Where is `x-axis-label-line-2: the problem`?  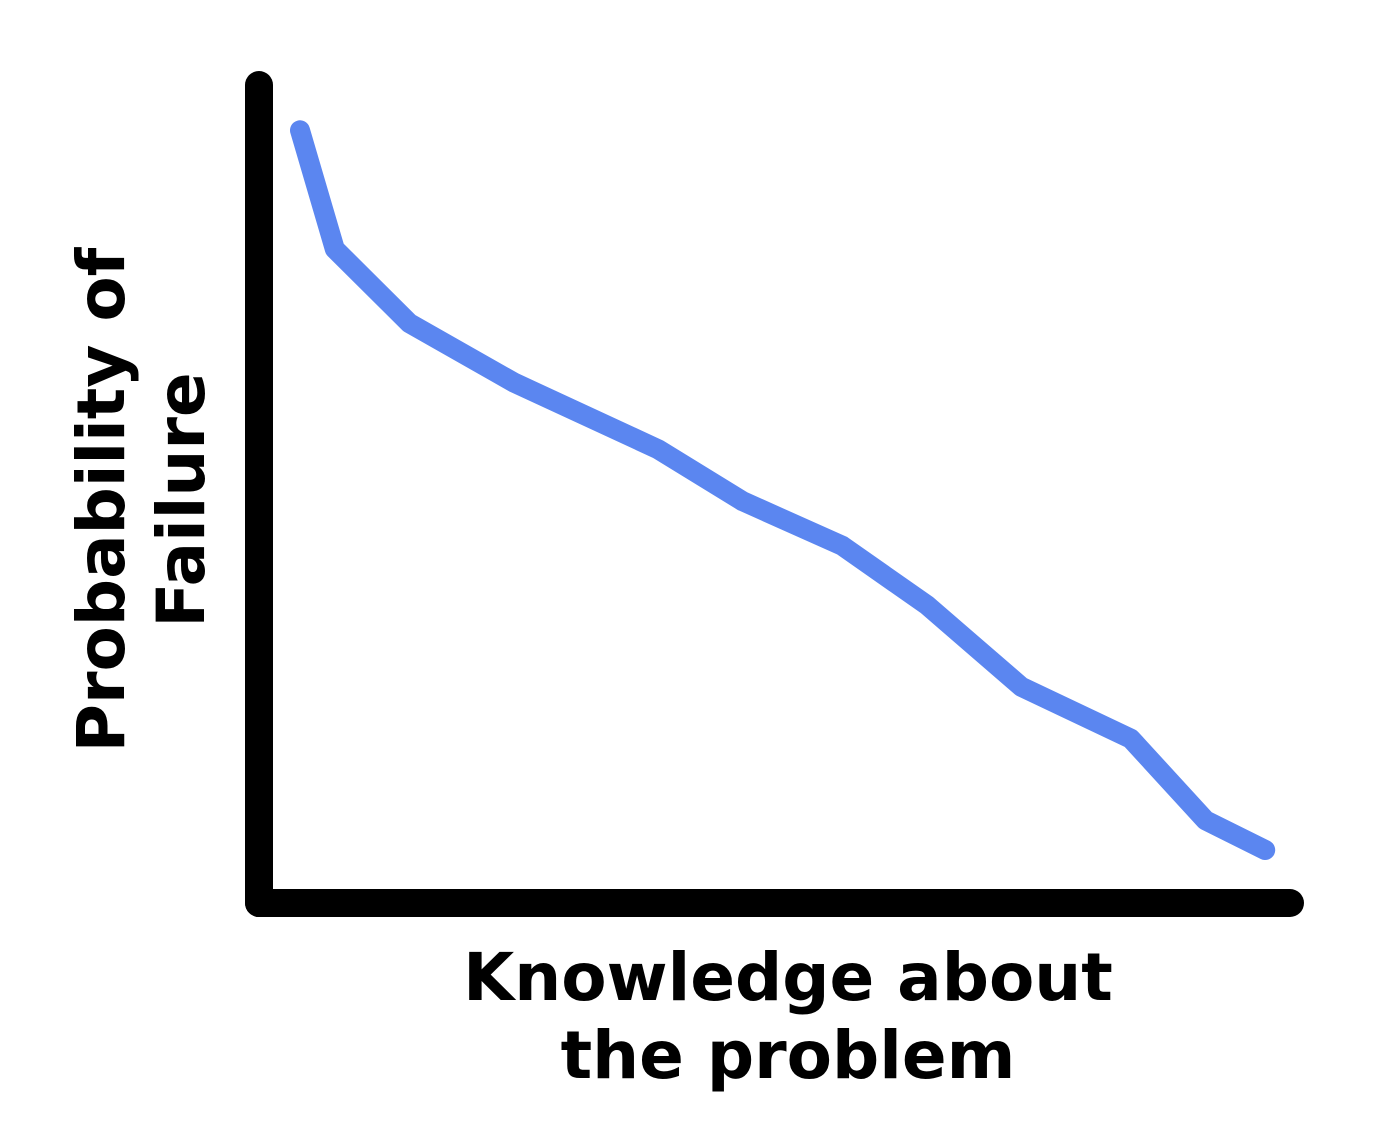
x-axis-label-line-2: the problem is located at coordinates (788, 1055).